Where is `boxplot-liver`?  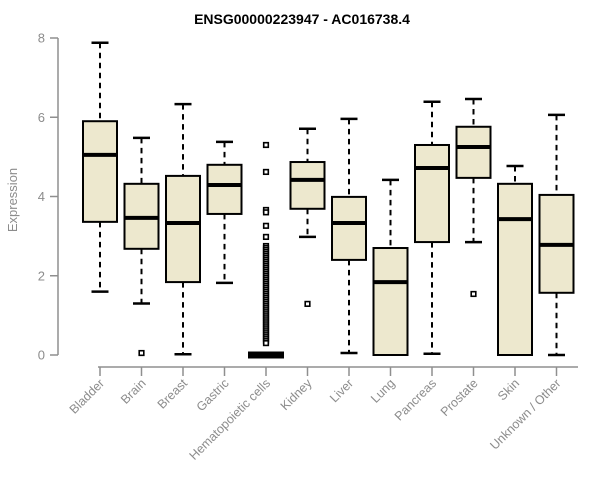 boxplot-liver is located at coordinates (349, 236).